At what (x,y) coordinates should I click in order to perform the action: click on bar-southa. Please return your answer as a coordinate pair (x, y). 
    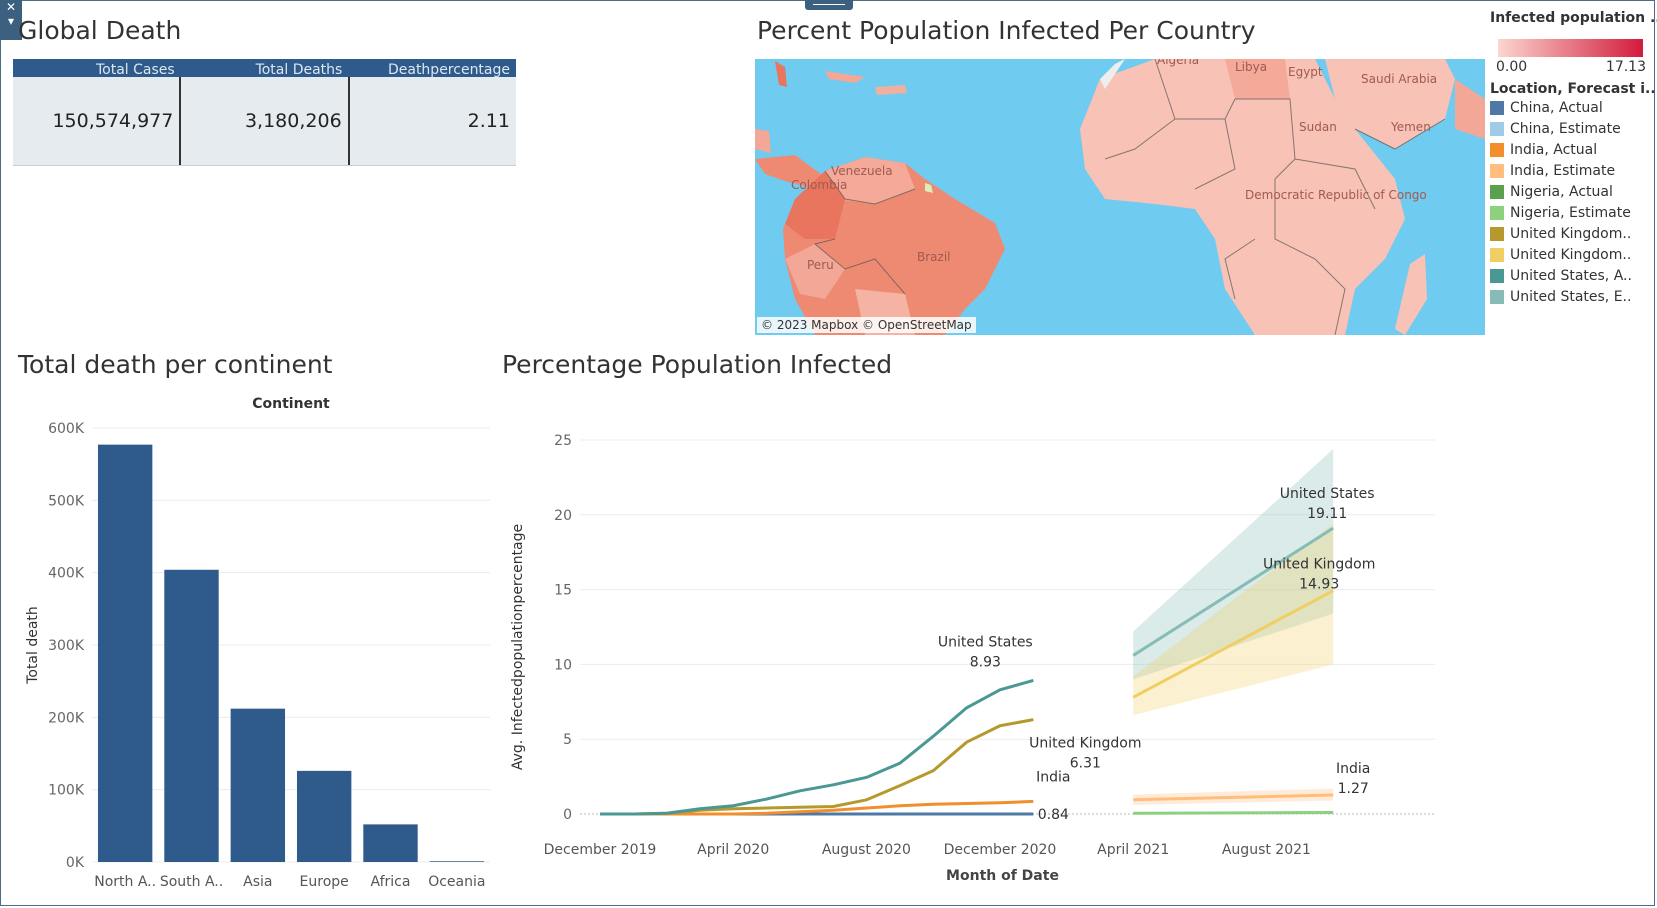
    Looking at the image, I should click on (191, 715).